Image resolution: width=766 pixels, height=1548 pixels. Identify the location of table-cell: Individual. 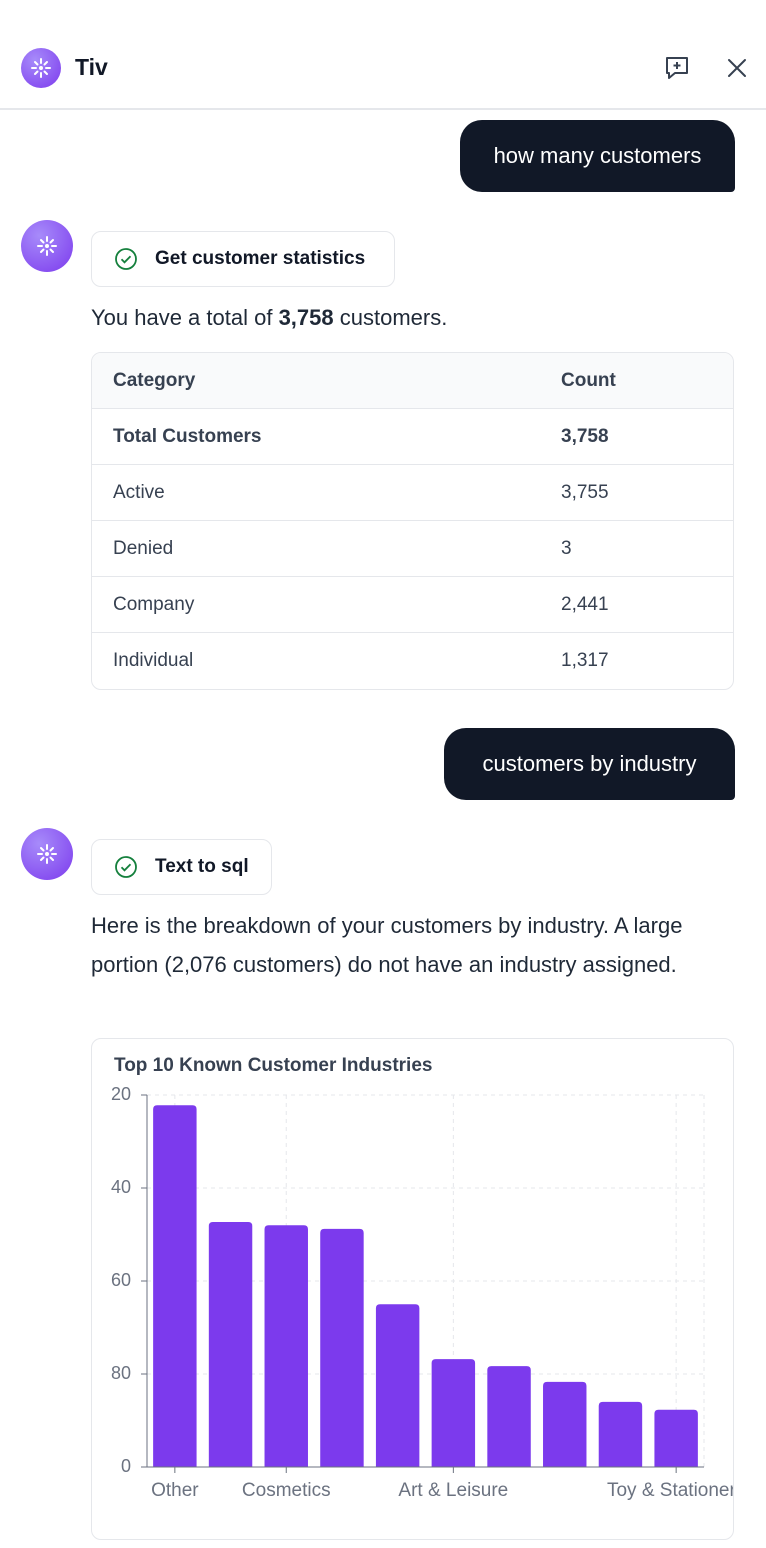
(153, 660).